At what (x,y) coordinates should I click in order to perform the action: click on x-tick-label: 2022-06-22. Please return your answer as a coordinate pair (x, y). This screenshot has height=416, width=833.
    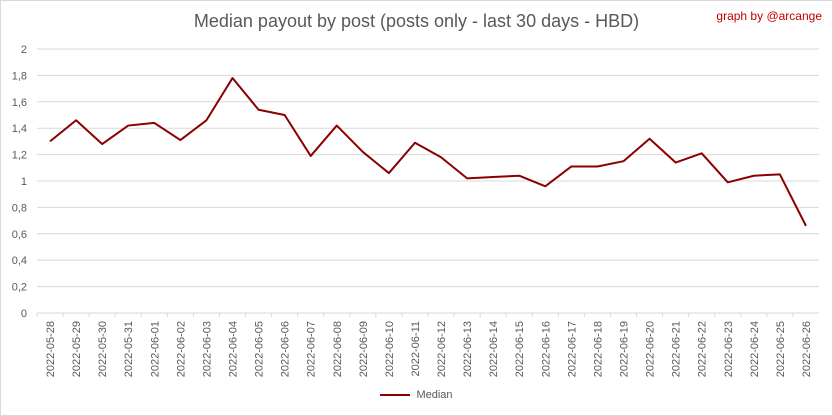
    Looking at the image, I should click on (703, 349).